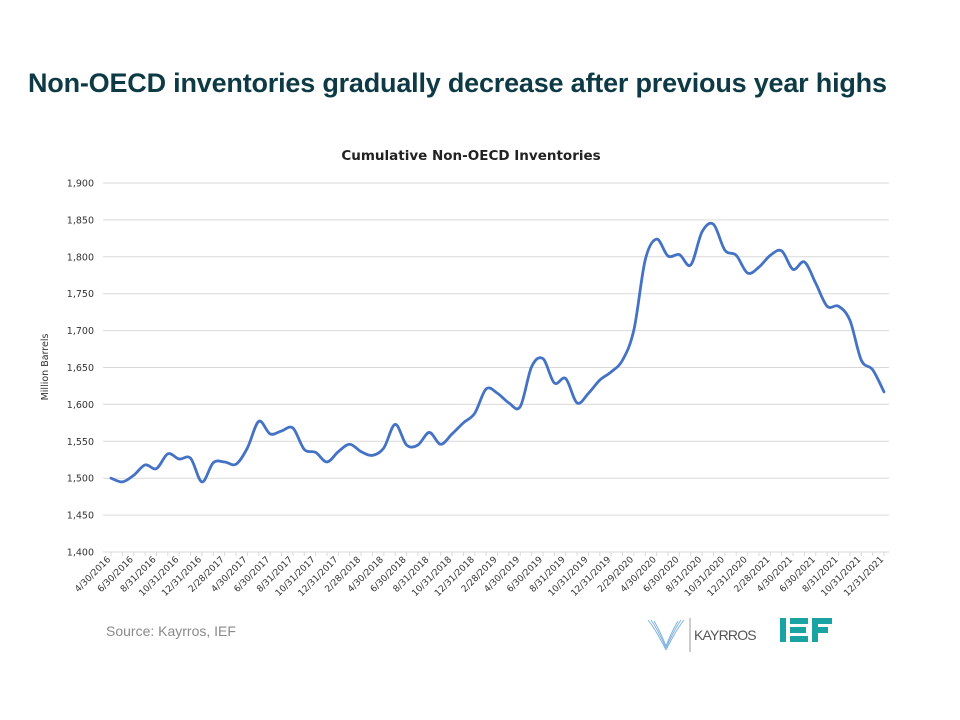  What do you see at coordinates (171, 631) in the screenshot?
I see `source-note: Source: Kayrros, IEF` at bounding box center [171, 631].